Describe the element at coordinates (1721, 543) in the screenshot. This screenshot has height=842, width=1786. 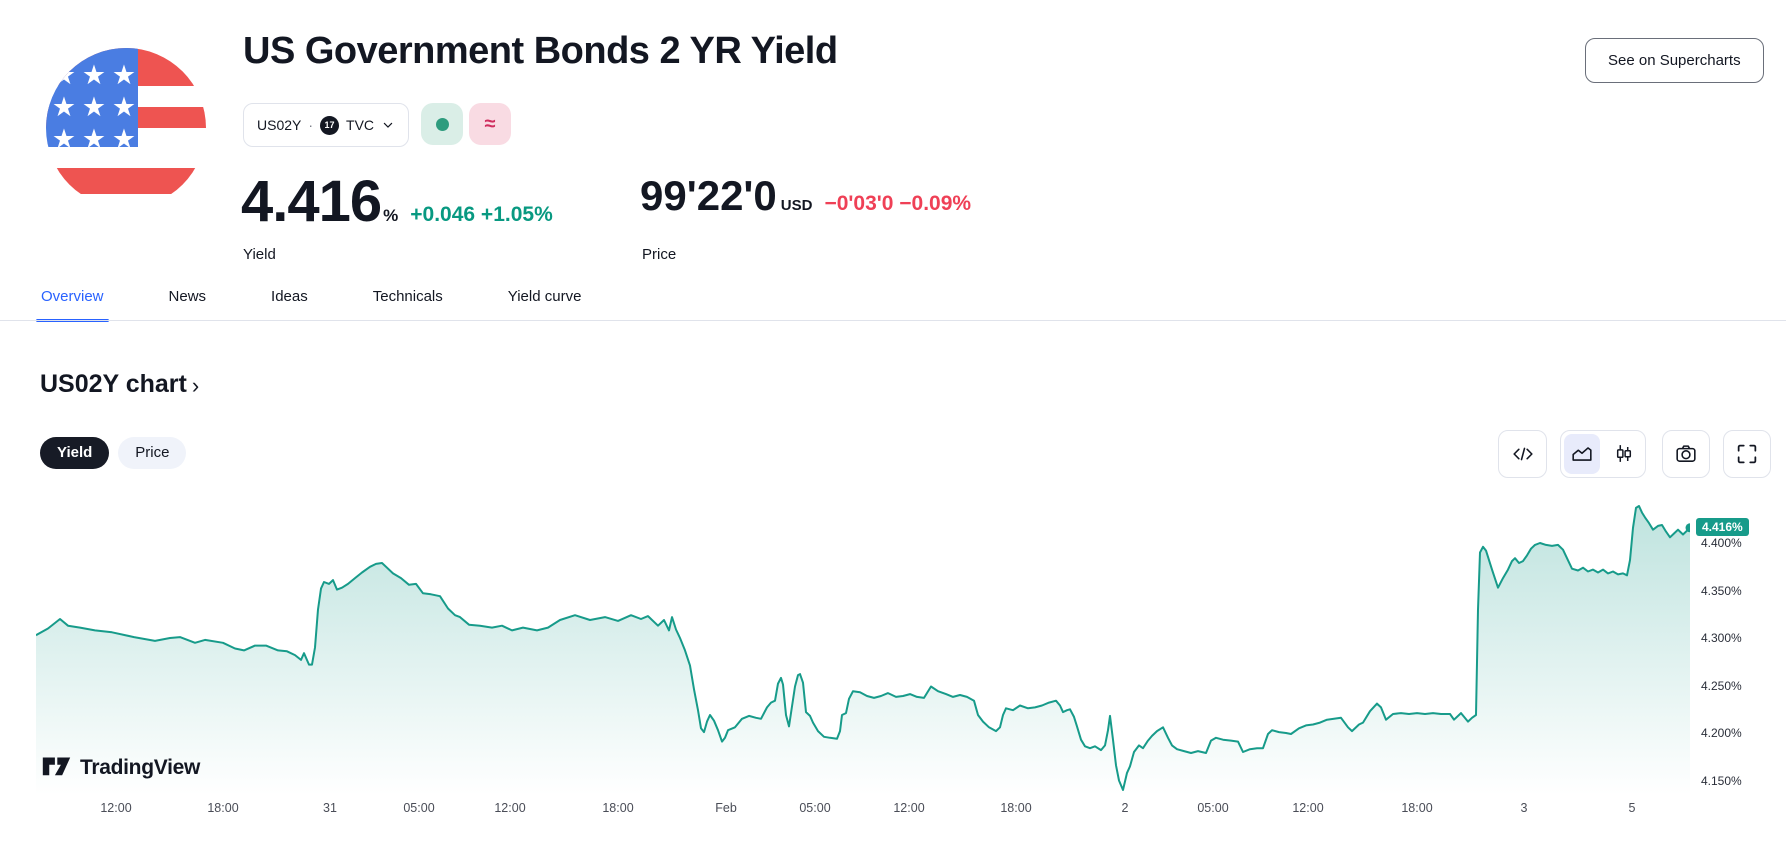
I see `y-tick-label: 4.400%` at that location.